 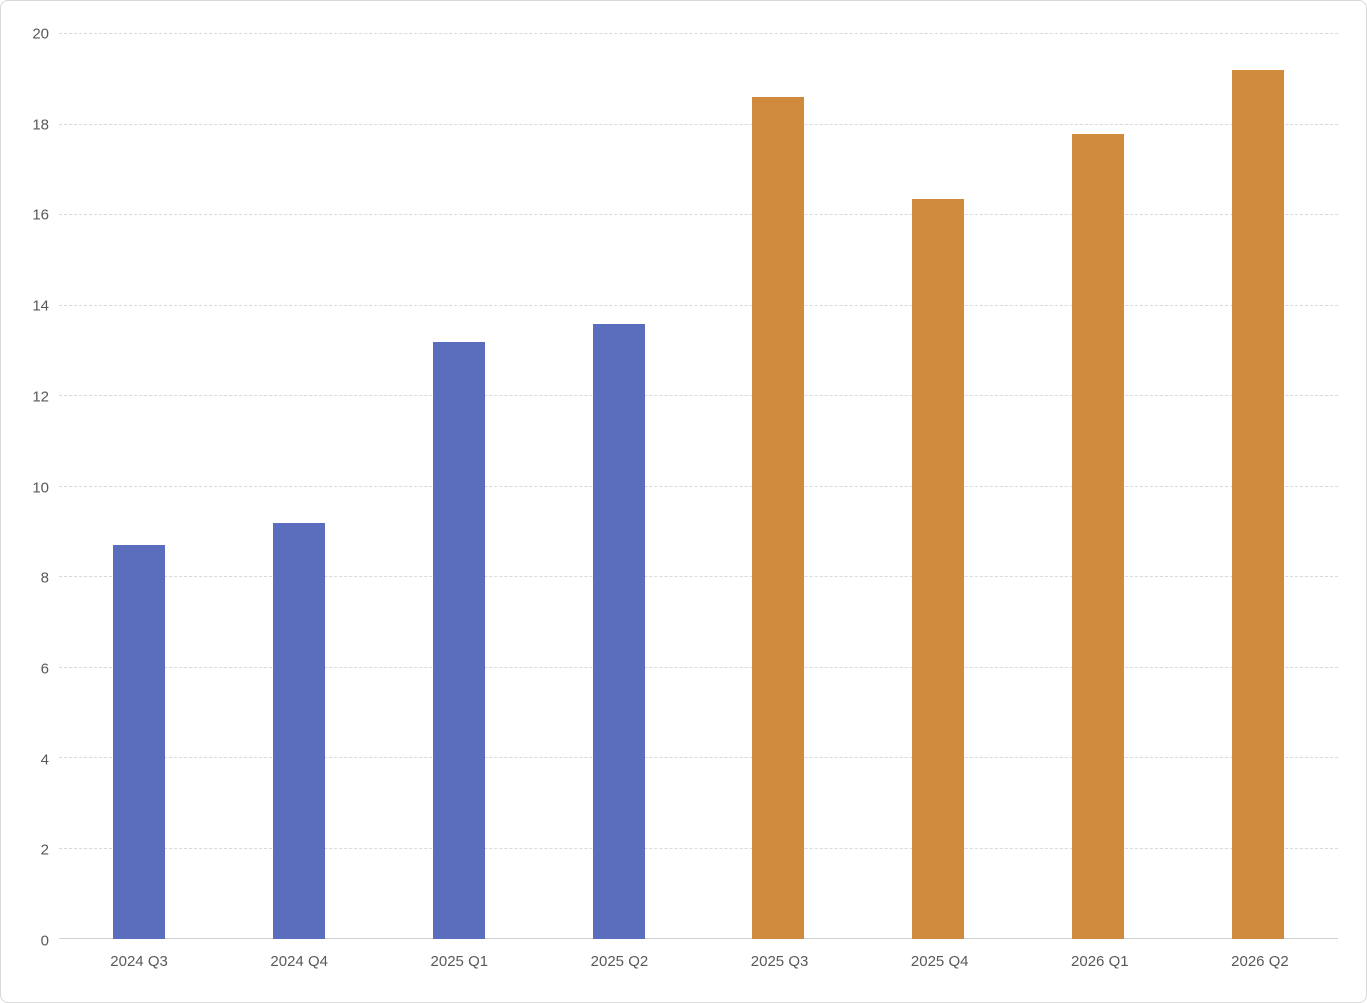 What do you see at coordinates (138, 742) in the screenshot?
I see `bar-2024-q3` at bounding box center [138, 742].